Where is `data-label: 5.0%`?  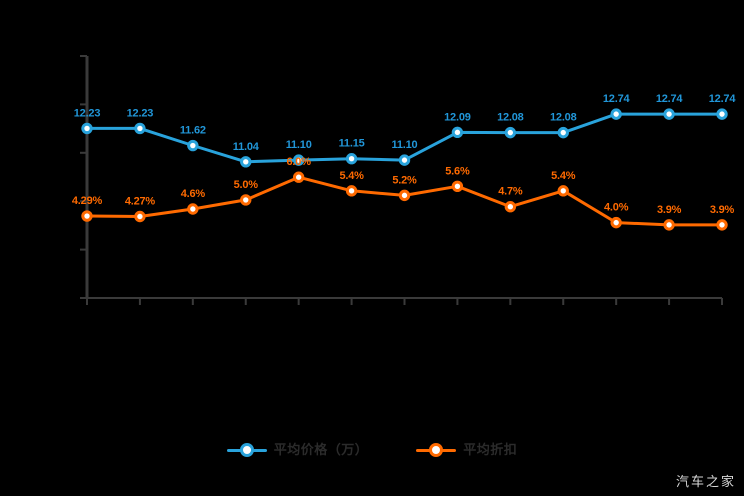
data-label: 5.0% is located at coordinates (246, 185).